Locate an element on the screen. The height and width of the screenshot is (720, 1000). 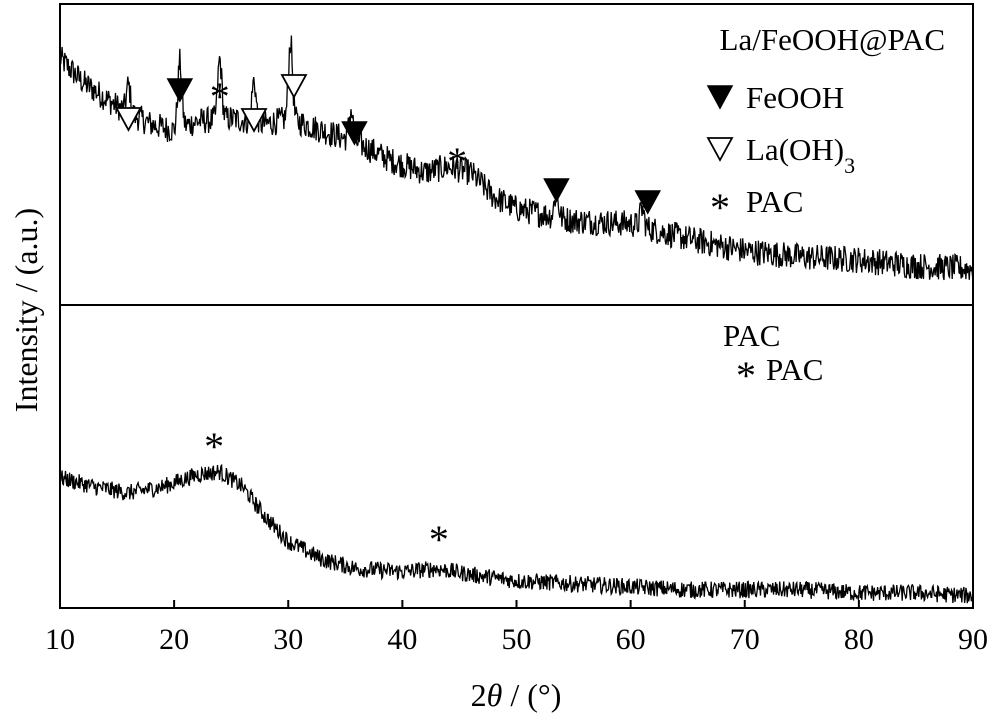
legend-label-text: FeOOH is located at coordinates (795, 97).